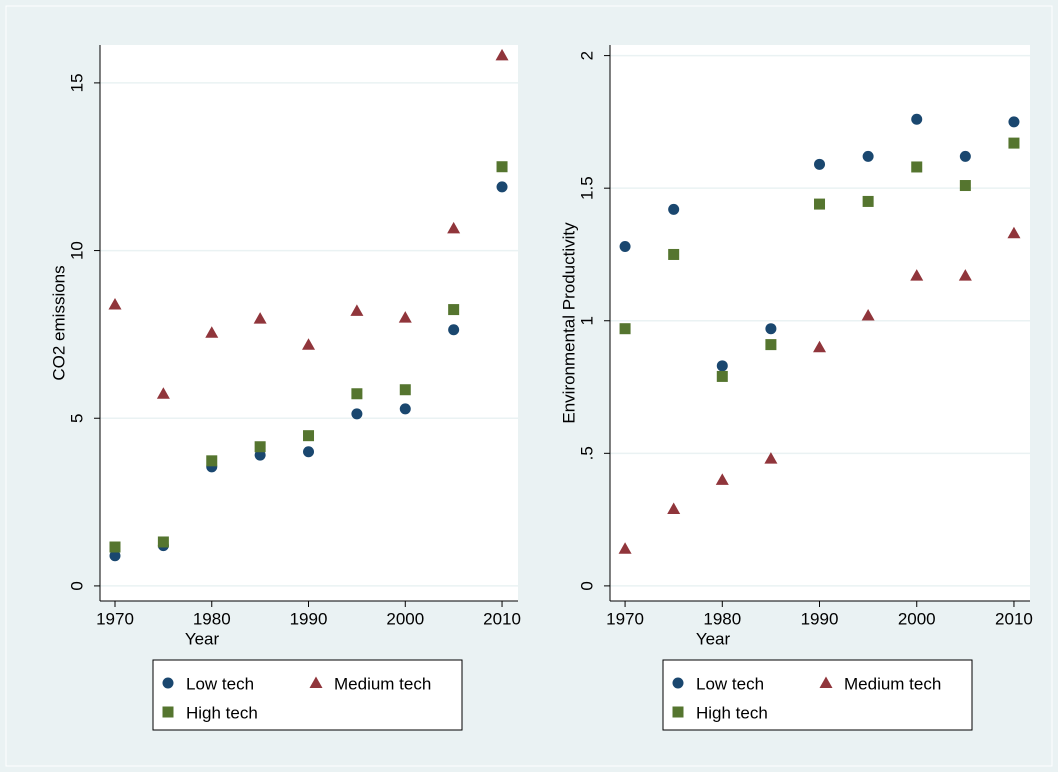 The image size is (1058, 772). Describe the element at coordinates (76, 82) in the screenshot. I see `y-tick-label: 15` at that location.